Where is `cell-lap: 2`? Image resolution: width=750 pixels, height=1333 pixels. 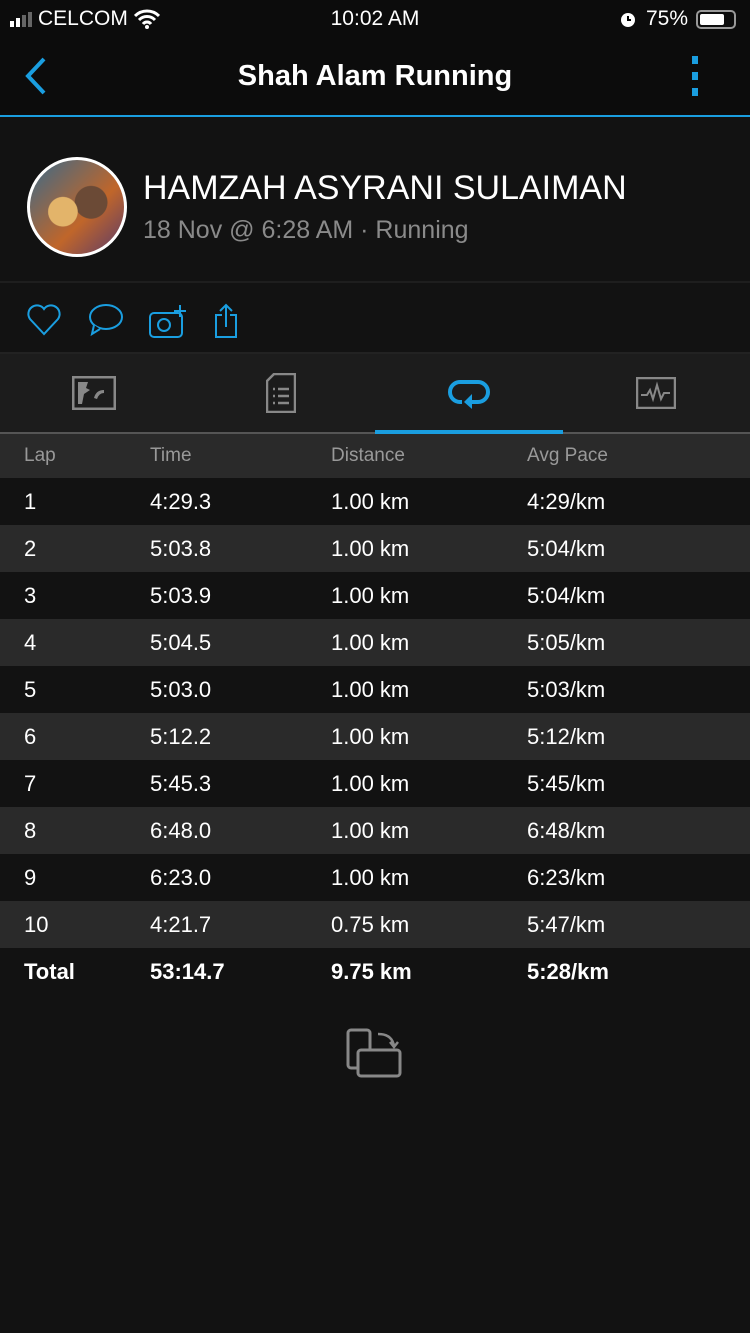 cell-lap: 2 is located at coordinates (75, 548).